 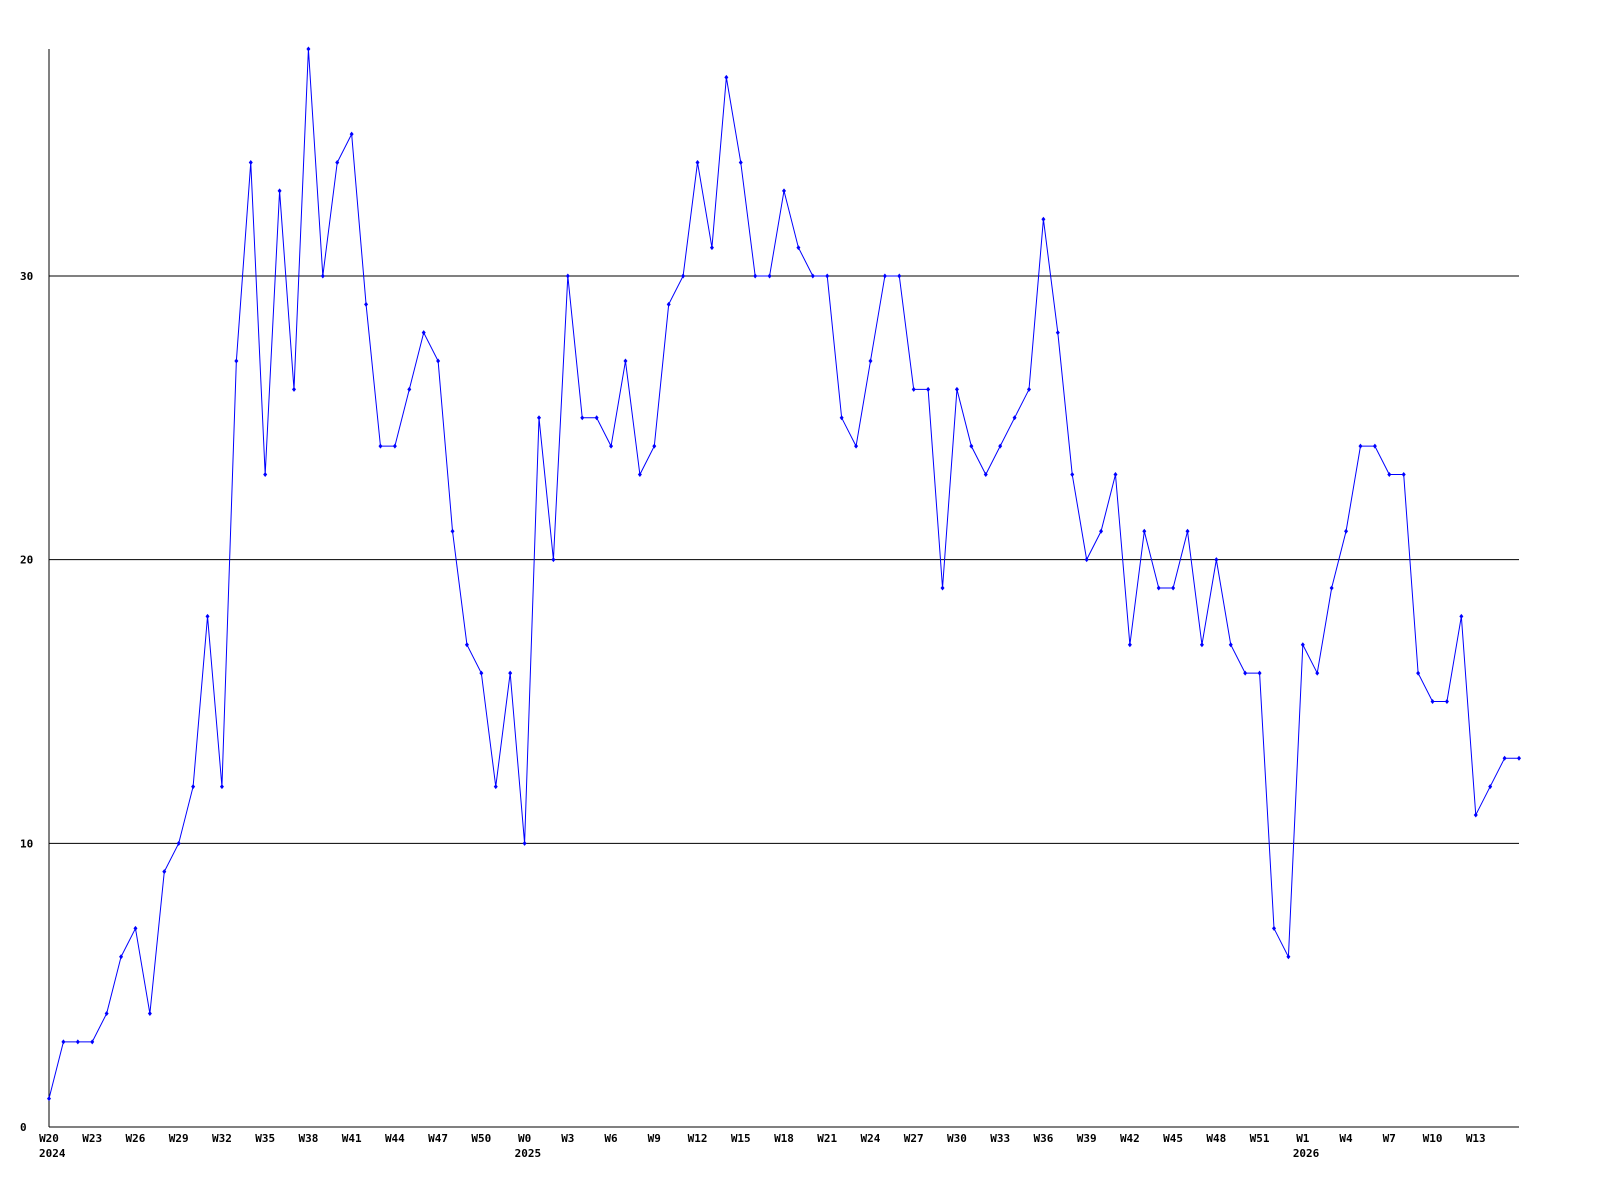 What do you see at coordinates (1087, 1138) in the screenshot?
I see `x-tick-label: W39` at bounding box center [1087, 1138].